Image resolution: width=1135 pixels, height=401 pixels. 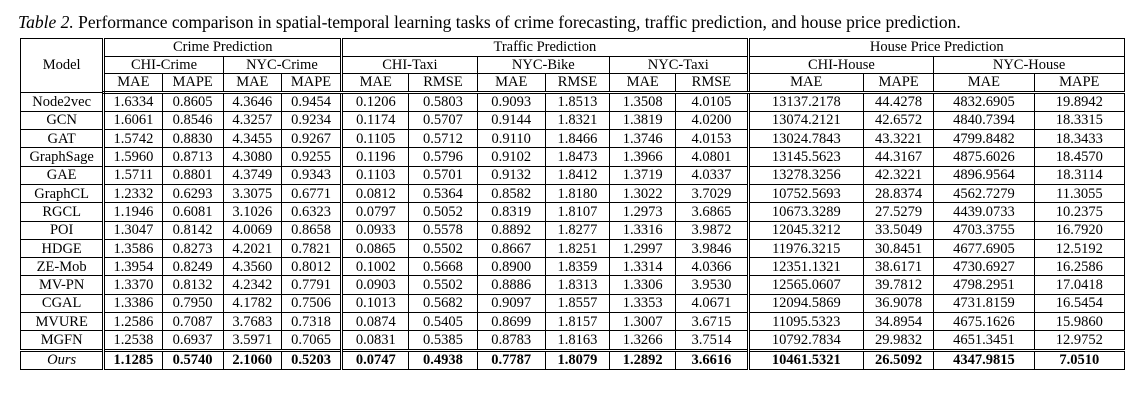 I want to click on cell: 0.0865, so click(x=375, y=248).